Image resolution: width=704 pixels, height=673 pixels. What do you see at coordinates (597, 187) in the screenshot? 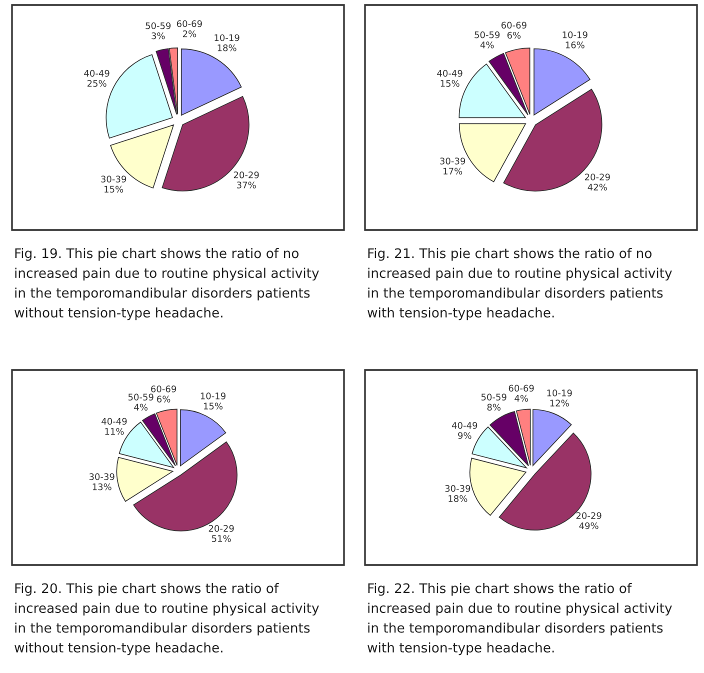
I see `data-label: 42%` at bounding box center [597, 187].